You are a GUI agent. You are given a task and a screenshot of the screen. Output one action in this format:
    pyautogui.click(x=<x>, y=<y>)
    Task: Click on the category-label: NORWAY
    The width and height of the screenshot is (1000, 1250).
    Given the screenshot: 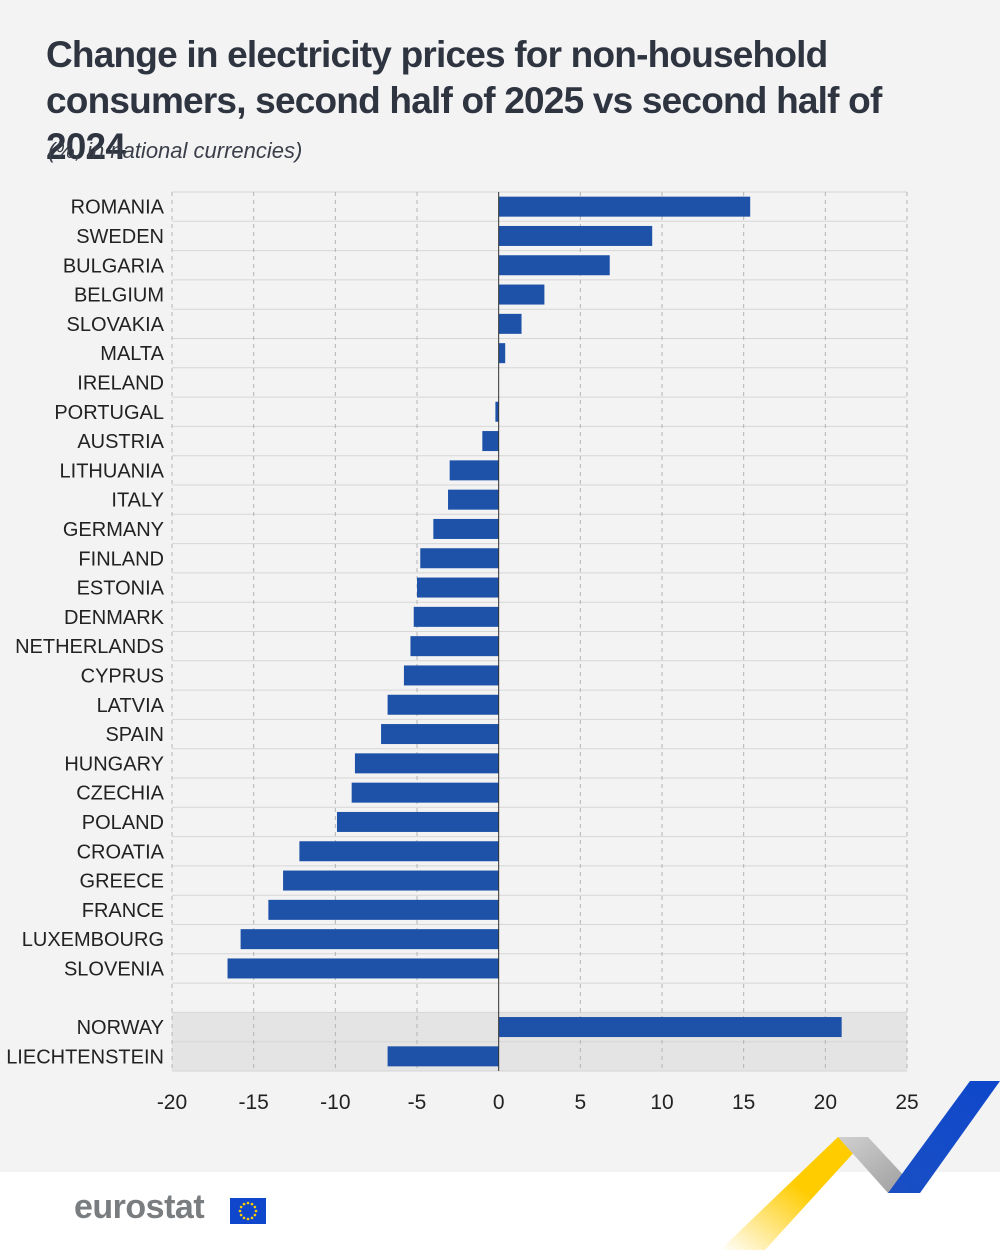 What is the action you would take?
    pyautogui.click(x=120, y=1028)
    